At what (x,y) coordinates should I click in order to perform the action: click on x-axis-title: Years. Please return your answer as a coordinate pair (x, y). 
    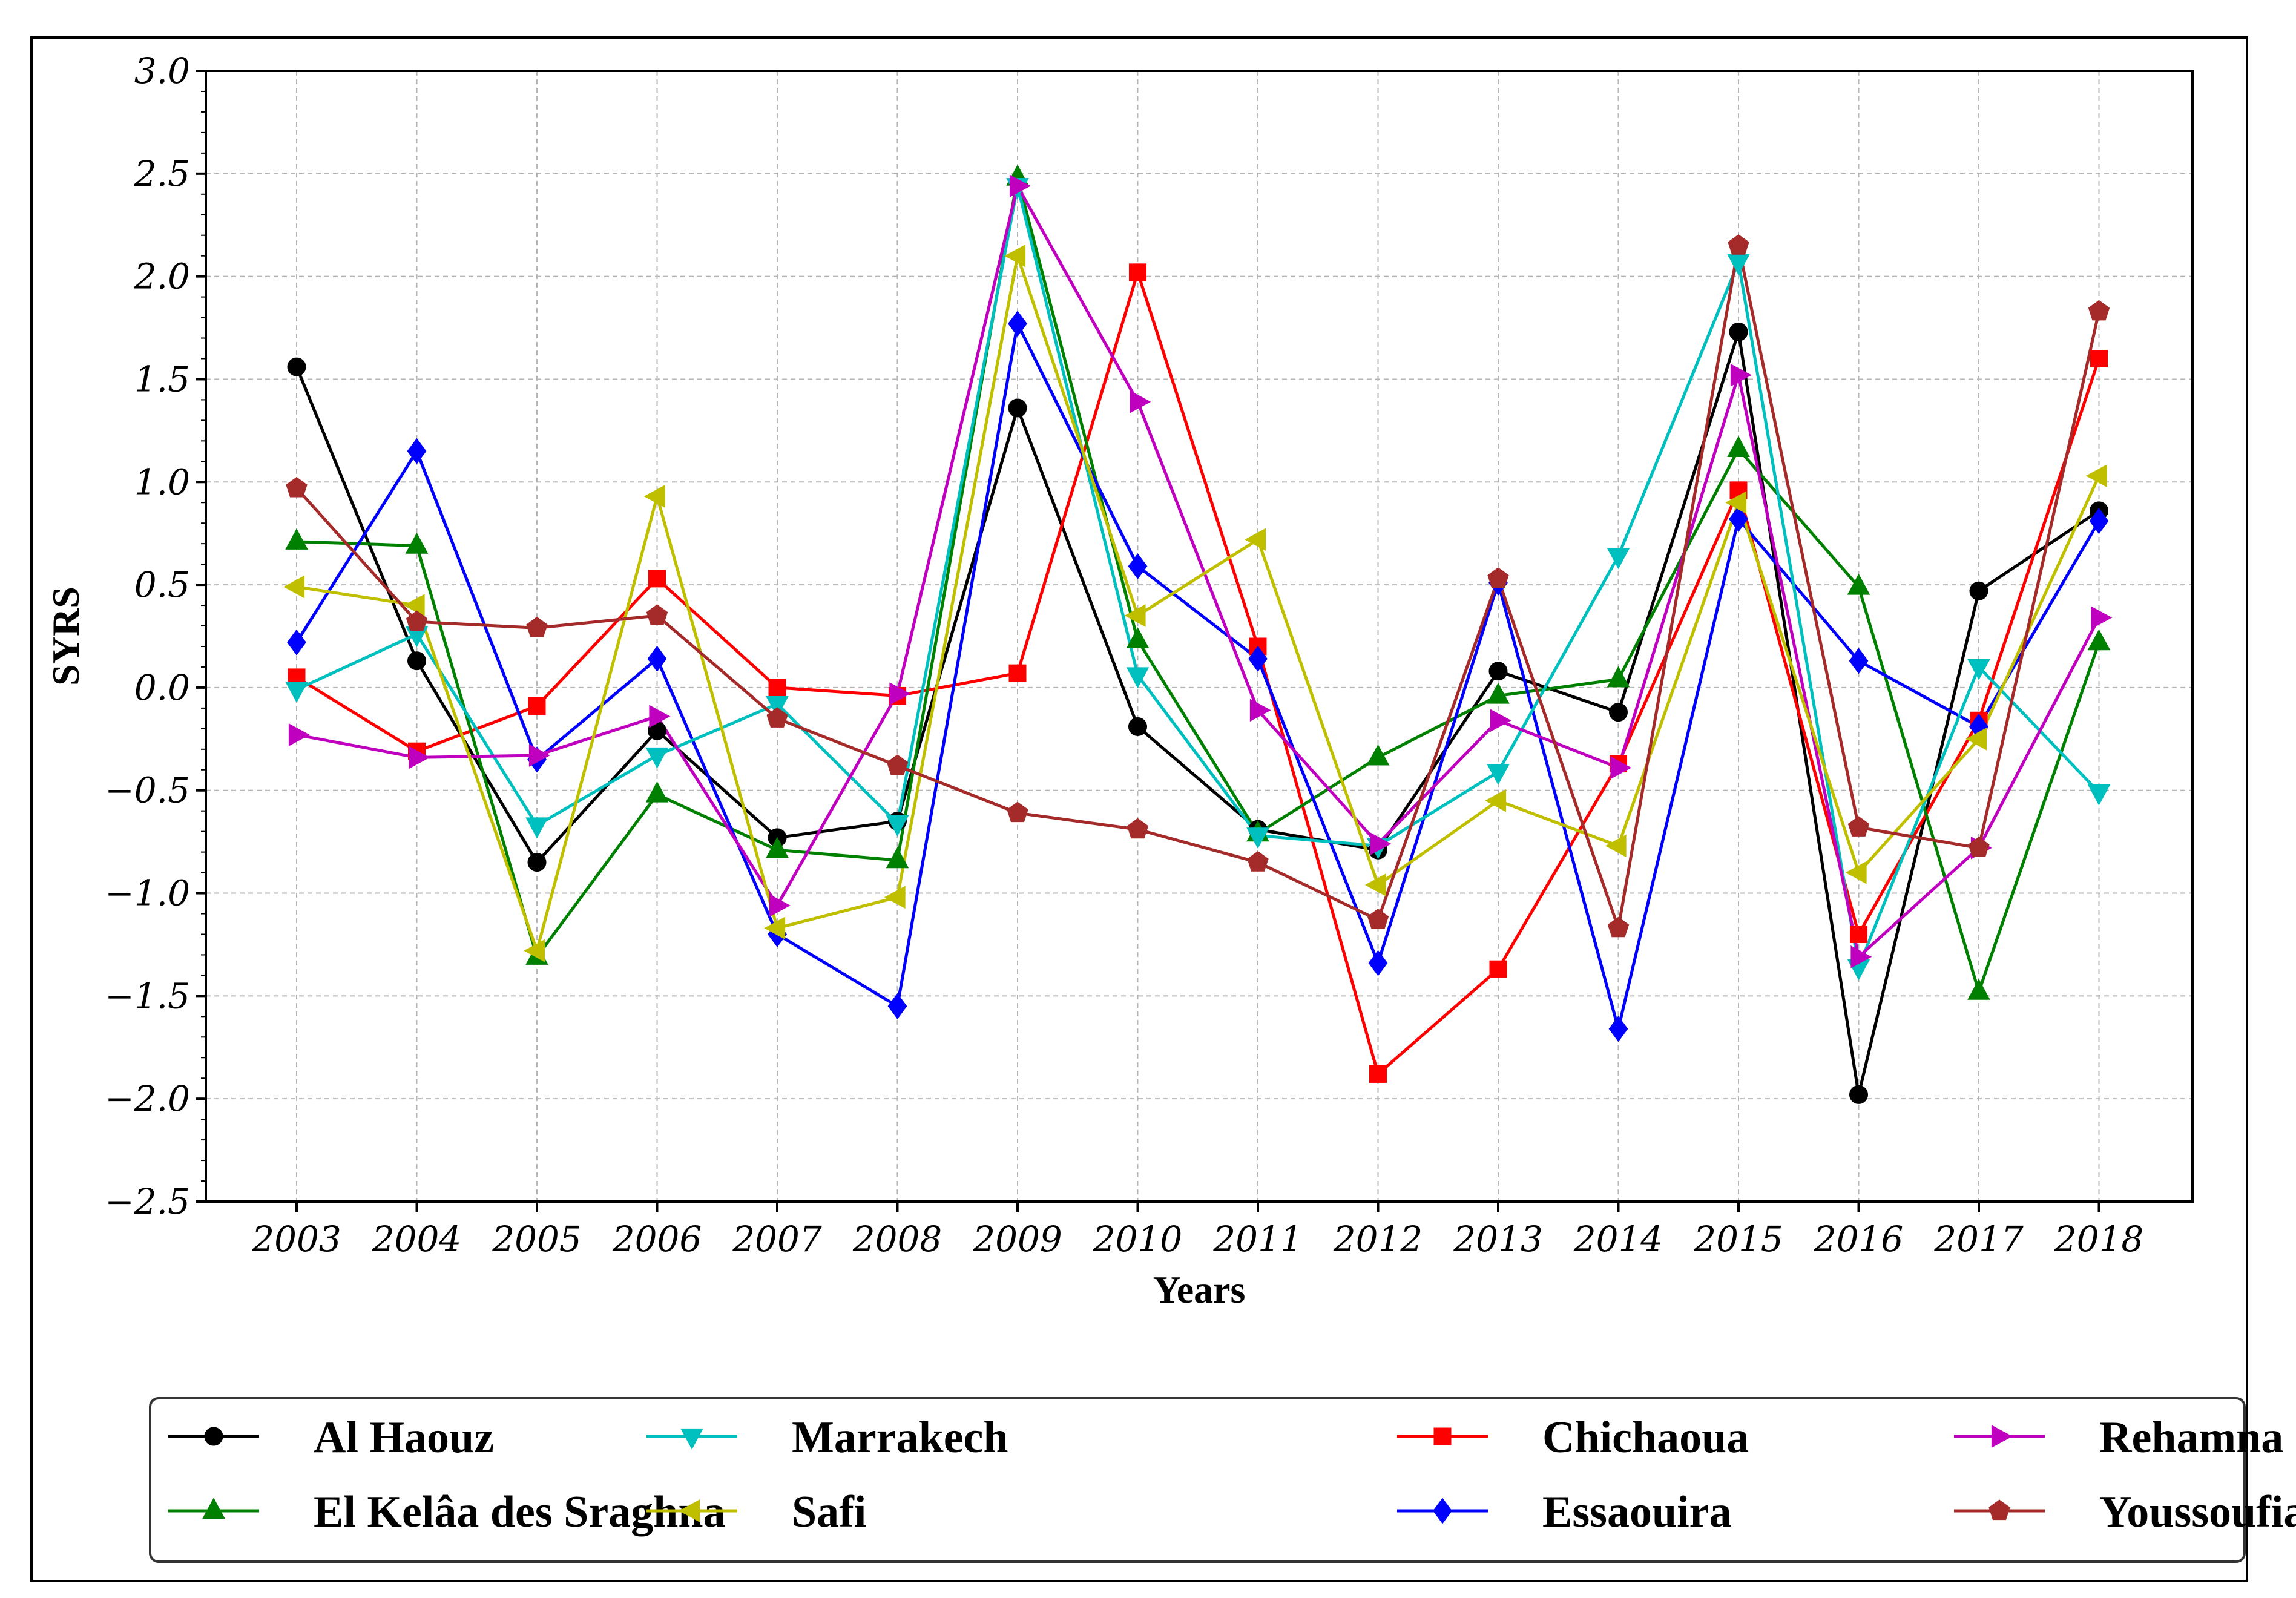
    Looking at the image, I should click on (1199, 1289).